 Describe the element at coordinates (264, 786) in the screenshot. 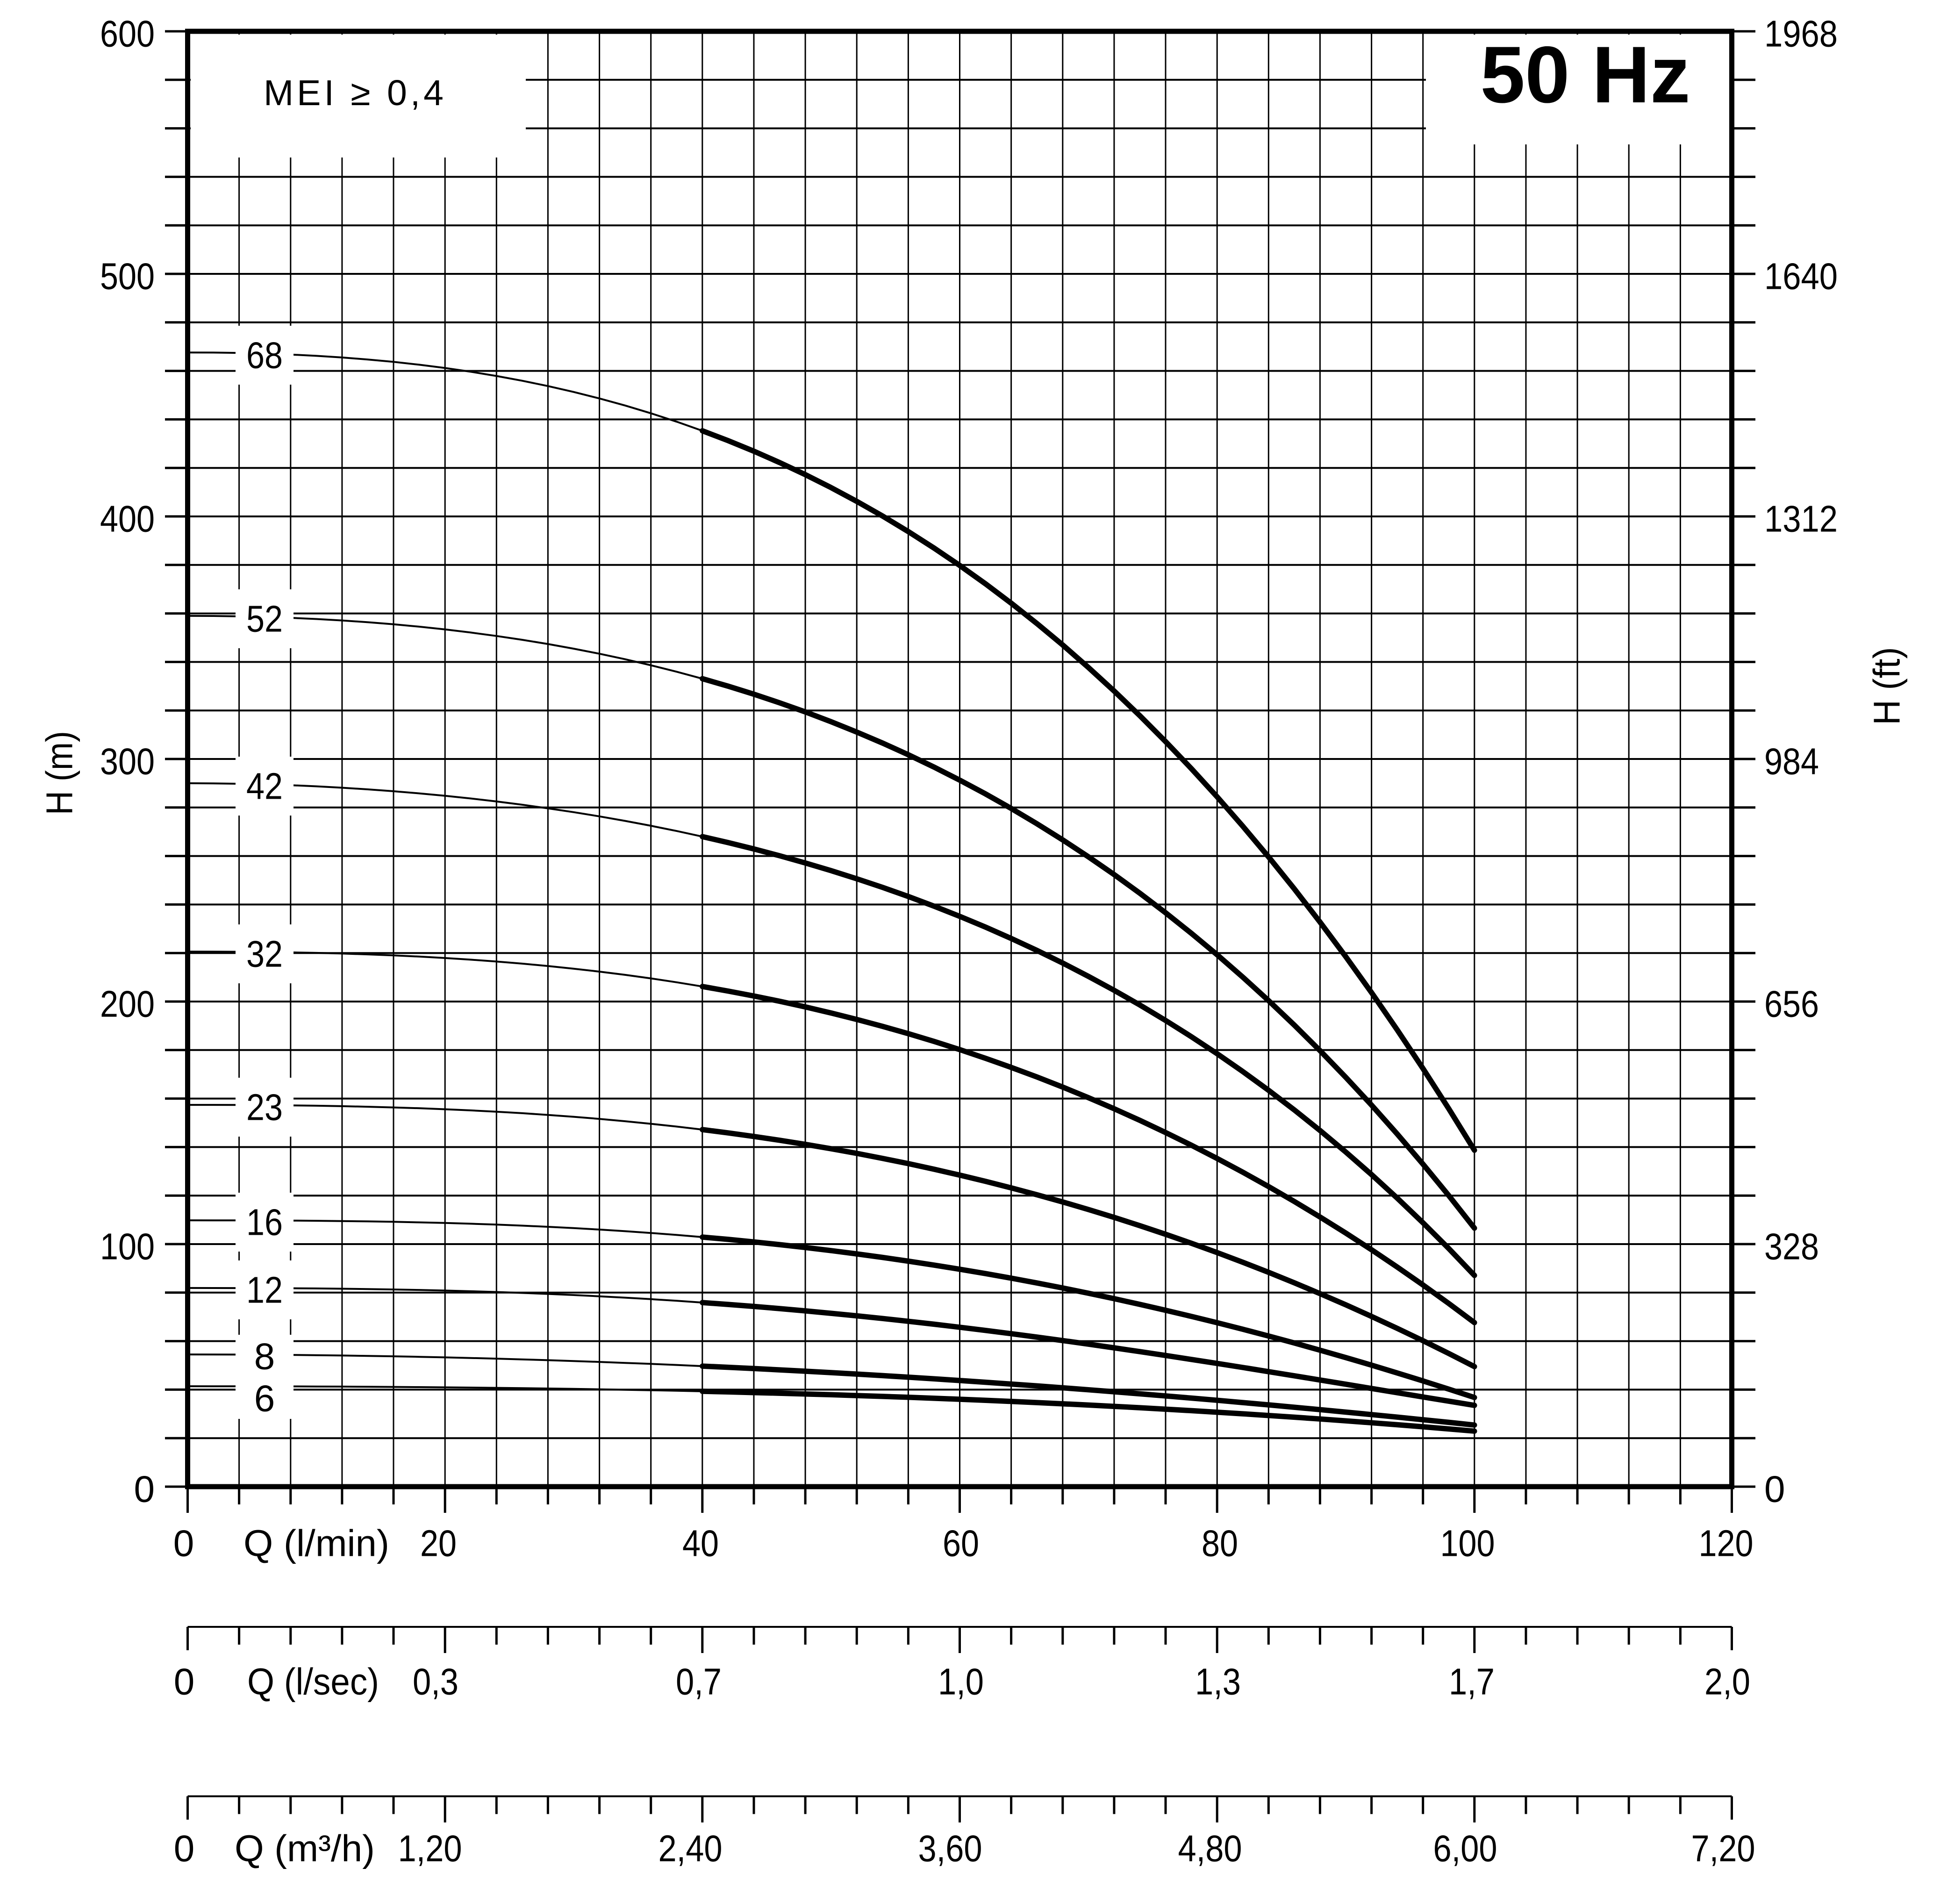

I see `svg-text: 42` at that location.